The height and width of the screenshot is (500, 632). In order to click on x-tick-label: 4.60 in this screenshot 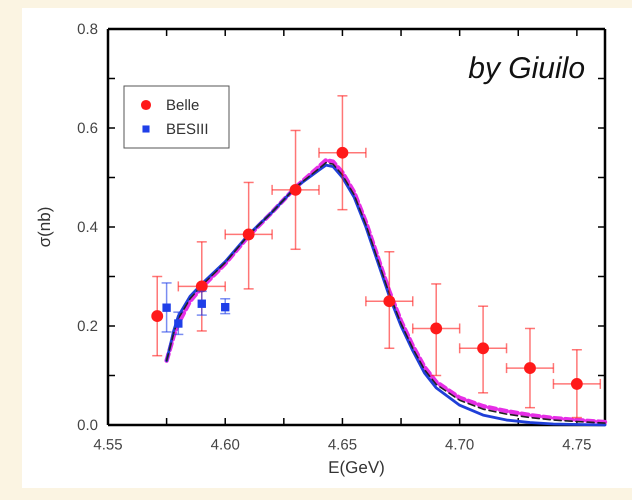, I will do `click(225, 445)`.